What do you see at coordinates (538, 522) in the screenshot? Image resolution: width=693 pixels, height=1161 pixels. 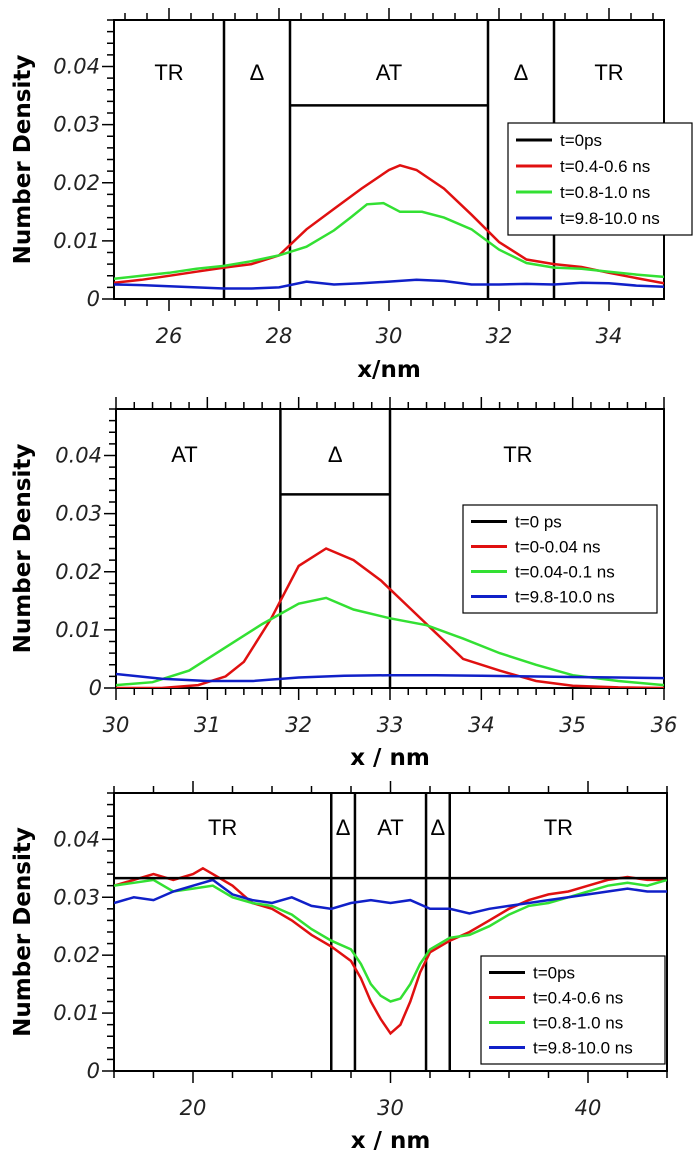 I see `legend-label: t=0 ps` at bounding box center [538, 522].